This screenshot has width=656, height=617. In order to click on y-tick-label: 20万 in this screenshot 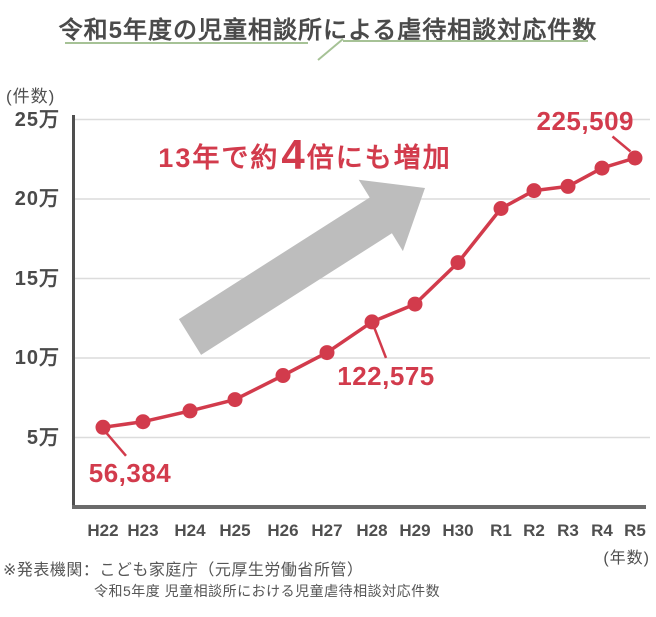, I will do `click(37, 199)`.